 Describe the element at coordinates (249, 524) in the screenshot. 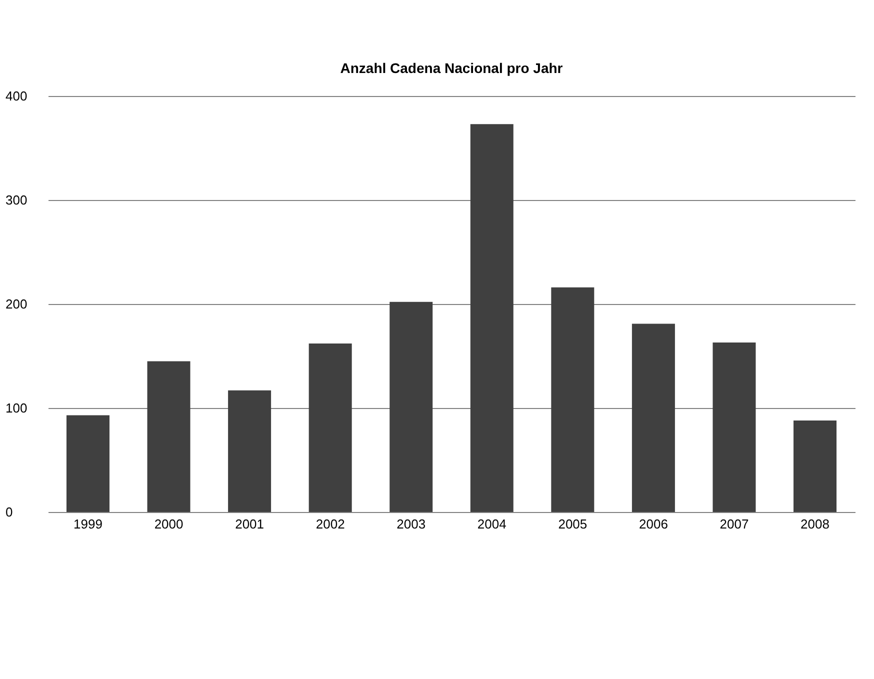

I see `x-tick-label: 2001` at that location.